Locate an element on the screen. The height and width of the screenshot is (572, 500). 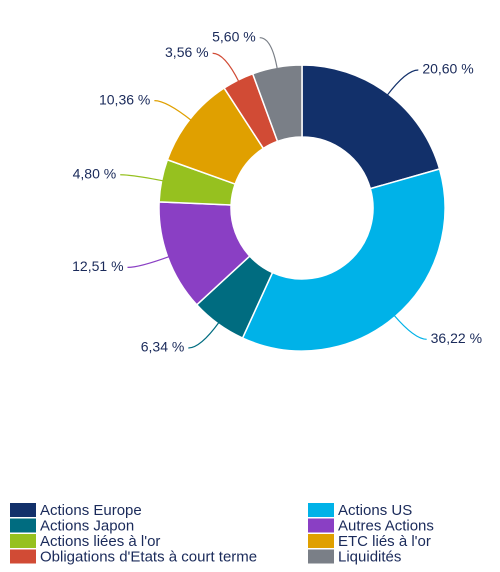
legend-label: Obligations d'Etats à court terme is located at coordinates (148, 556).